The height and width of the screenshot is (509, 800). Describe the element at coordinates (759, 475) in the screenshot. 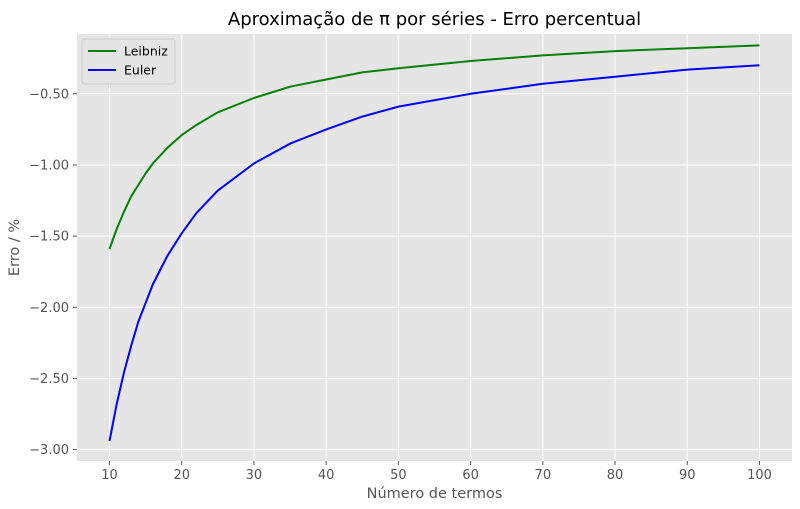

I see `x-tick-label: 100` at that location.